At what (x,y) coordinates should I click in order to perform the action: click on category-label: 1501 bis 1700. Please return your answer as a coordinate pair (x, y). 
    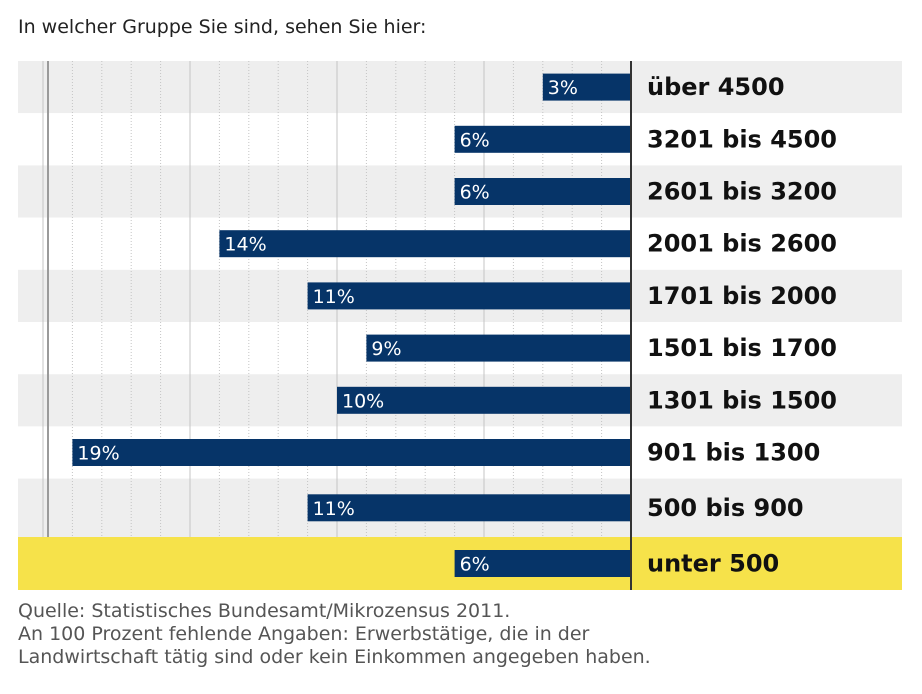
    Looking at the image, I should click on (742, 348).